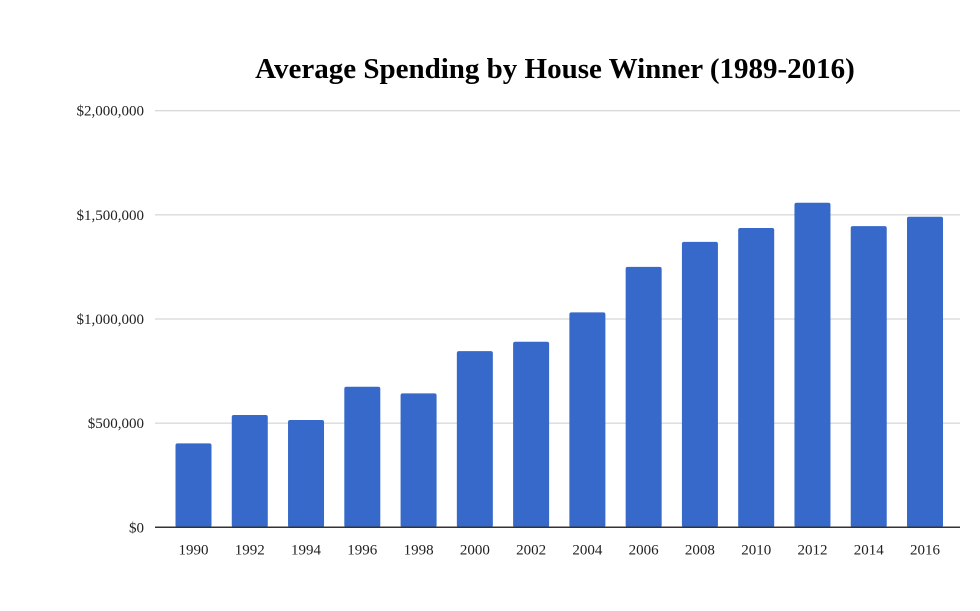 This screenshot has height=611, width=980. I want to click on y-tick-label: $1,000,000, so click(111, 320).